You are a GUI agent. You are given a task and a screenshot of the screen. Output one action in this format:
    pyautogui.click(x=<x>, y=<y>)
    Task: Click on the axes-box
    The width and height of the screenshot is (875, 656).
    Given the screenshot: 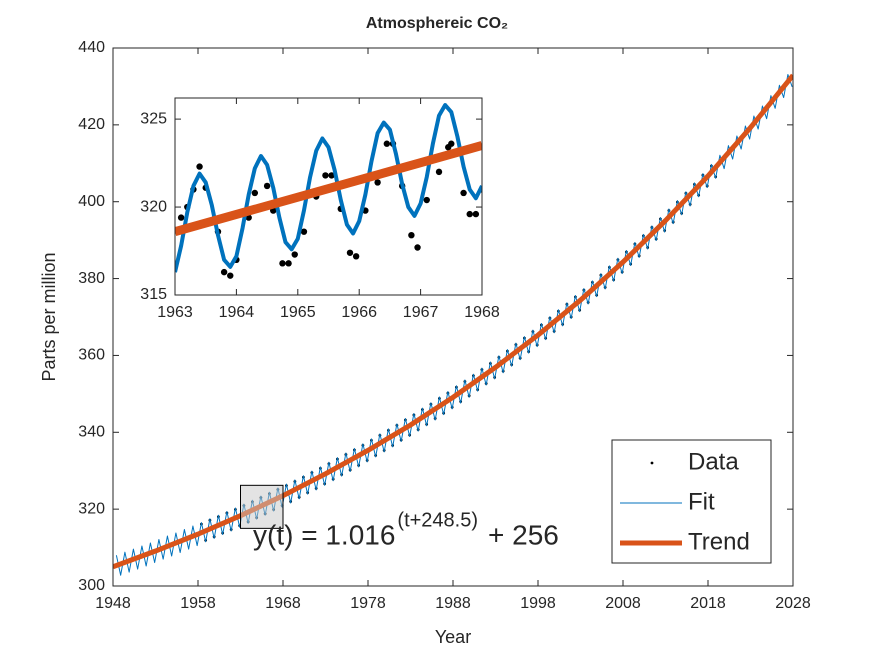 What is the action you would take?
    pyautogui.click(x=328, y=196)
    